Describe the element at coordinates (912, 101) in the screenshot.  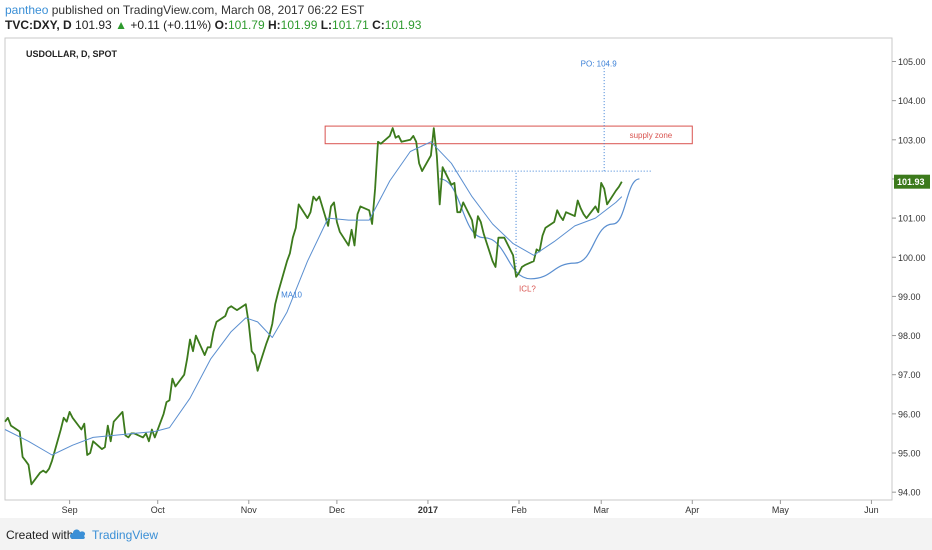
I see `y-tick-label: 104.00` at that location.